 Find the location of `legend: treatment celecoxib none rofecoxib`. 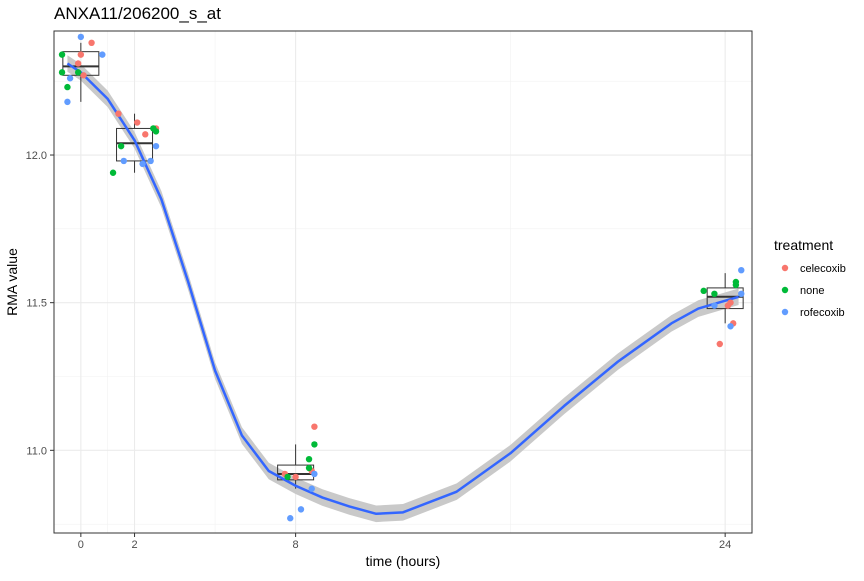

legend: treatment celecoxib none rofecoxib is located at coordinates (810, 278).